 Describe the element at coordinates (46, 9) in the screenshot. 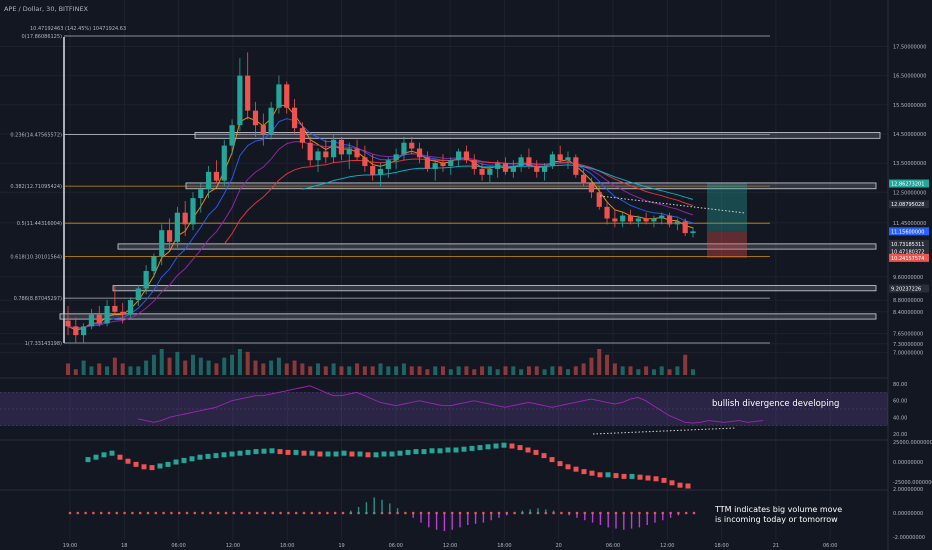

I see `chart-title: APE / Dollar, 30, BITFINEX` at that location.